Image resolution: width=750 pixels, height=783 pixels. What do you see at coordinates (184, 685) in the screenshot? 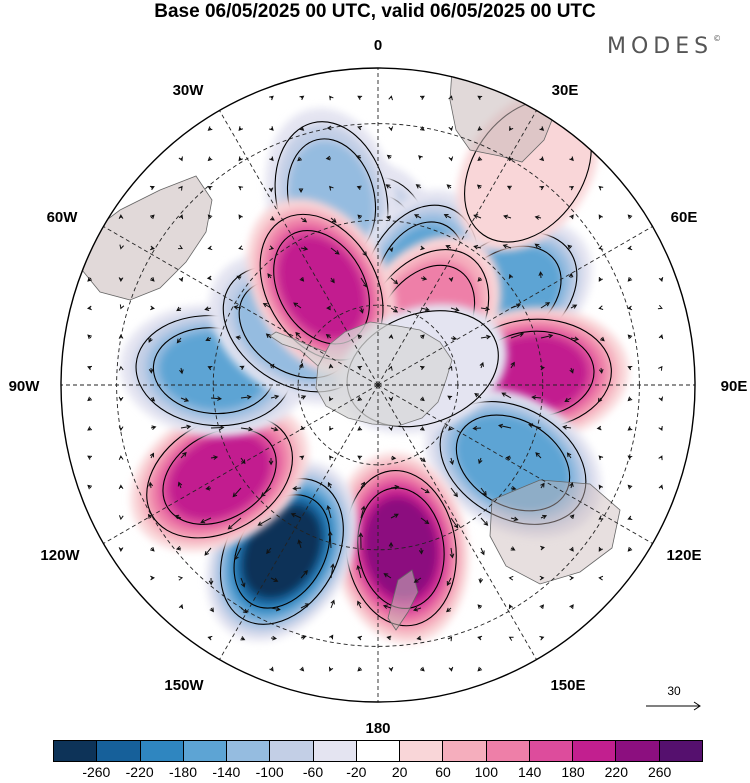
I see `lon-label-150w: 150W` at bounding box center [184, 685].